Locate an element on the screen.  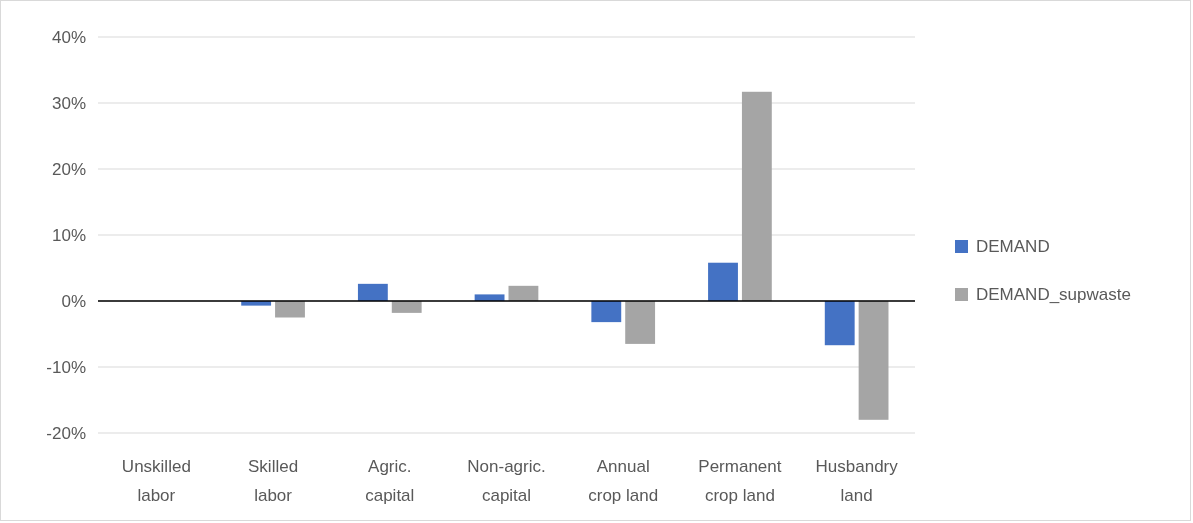
y-tick-label: 0% is located at coordinates (73, 301).